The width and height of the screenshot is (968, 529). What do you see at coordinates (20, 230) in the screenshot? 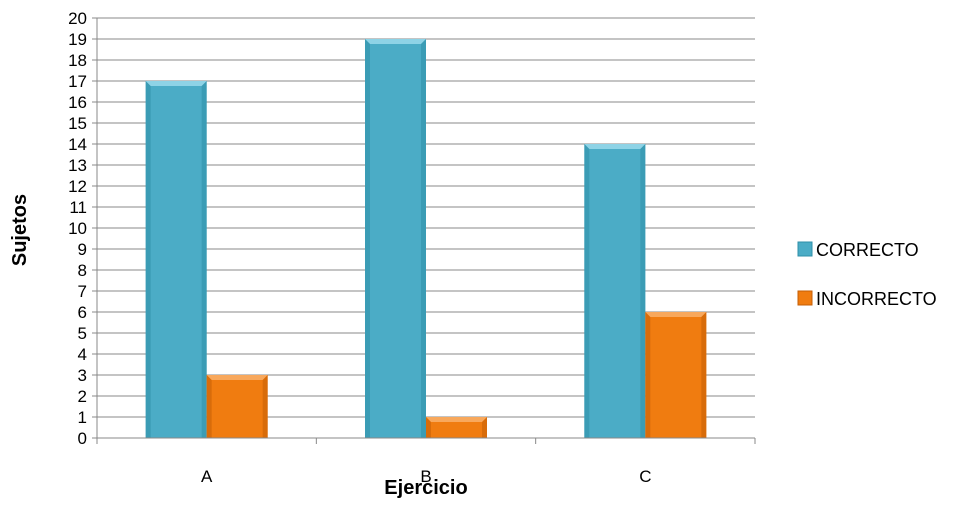
I see `y-axis-title: Sujetos` at bounding box center [20, 230].